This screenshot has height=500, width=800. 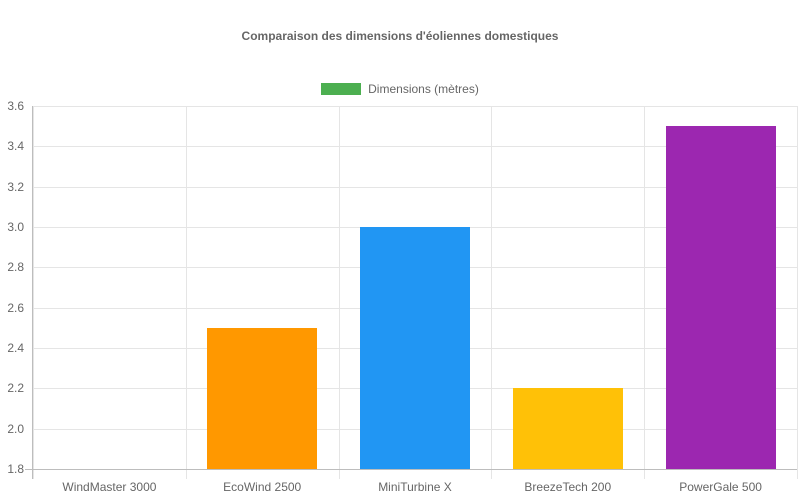 I want to click on chart-legend: Dimensions (mètres), so click(x=400, y=89).